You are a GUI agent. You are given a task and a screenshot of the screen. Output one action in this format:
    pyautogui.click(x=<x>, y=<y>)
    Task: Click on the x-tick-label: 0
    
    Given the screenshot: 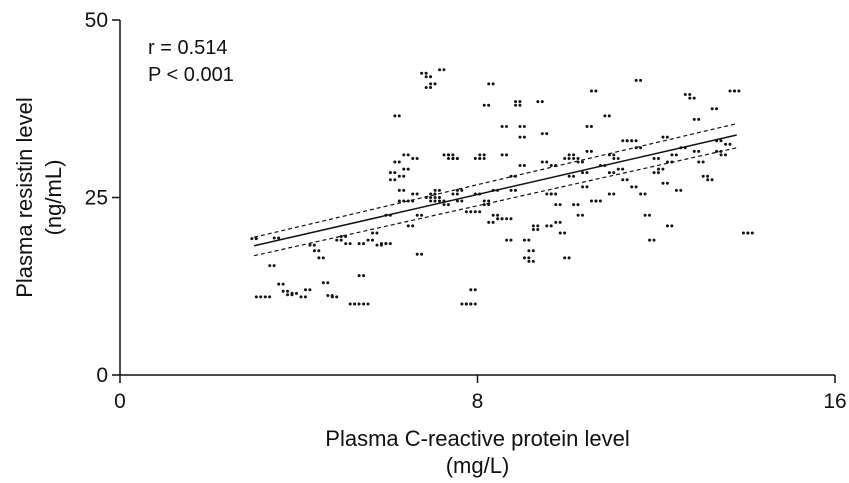 What is the action you would take?
    pyautogui.click(x=120, y=401)
    